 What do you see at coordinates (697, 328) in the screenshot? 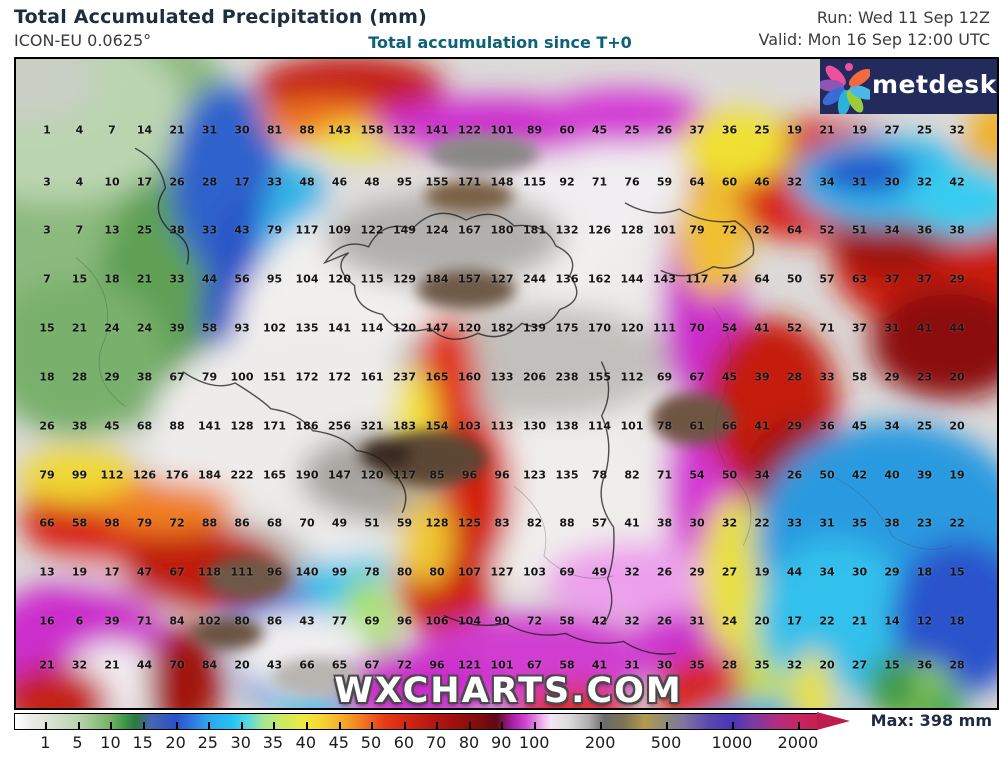
I see `precip-value: 70` at bounding box center [697, 328].